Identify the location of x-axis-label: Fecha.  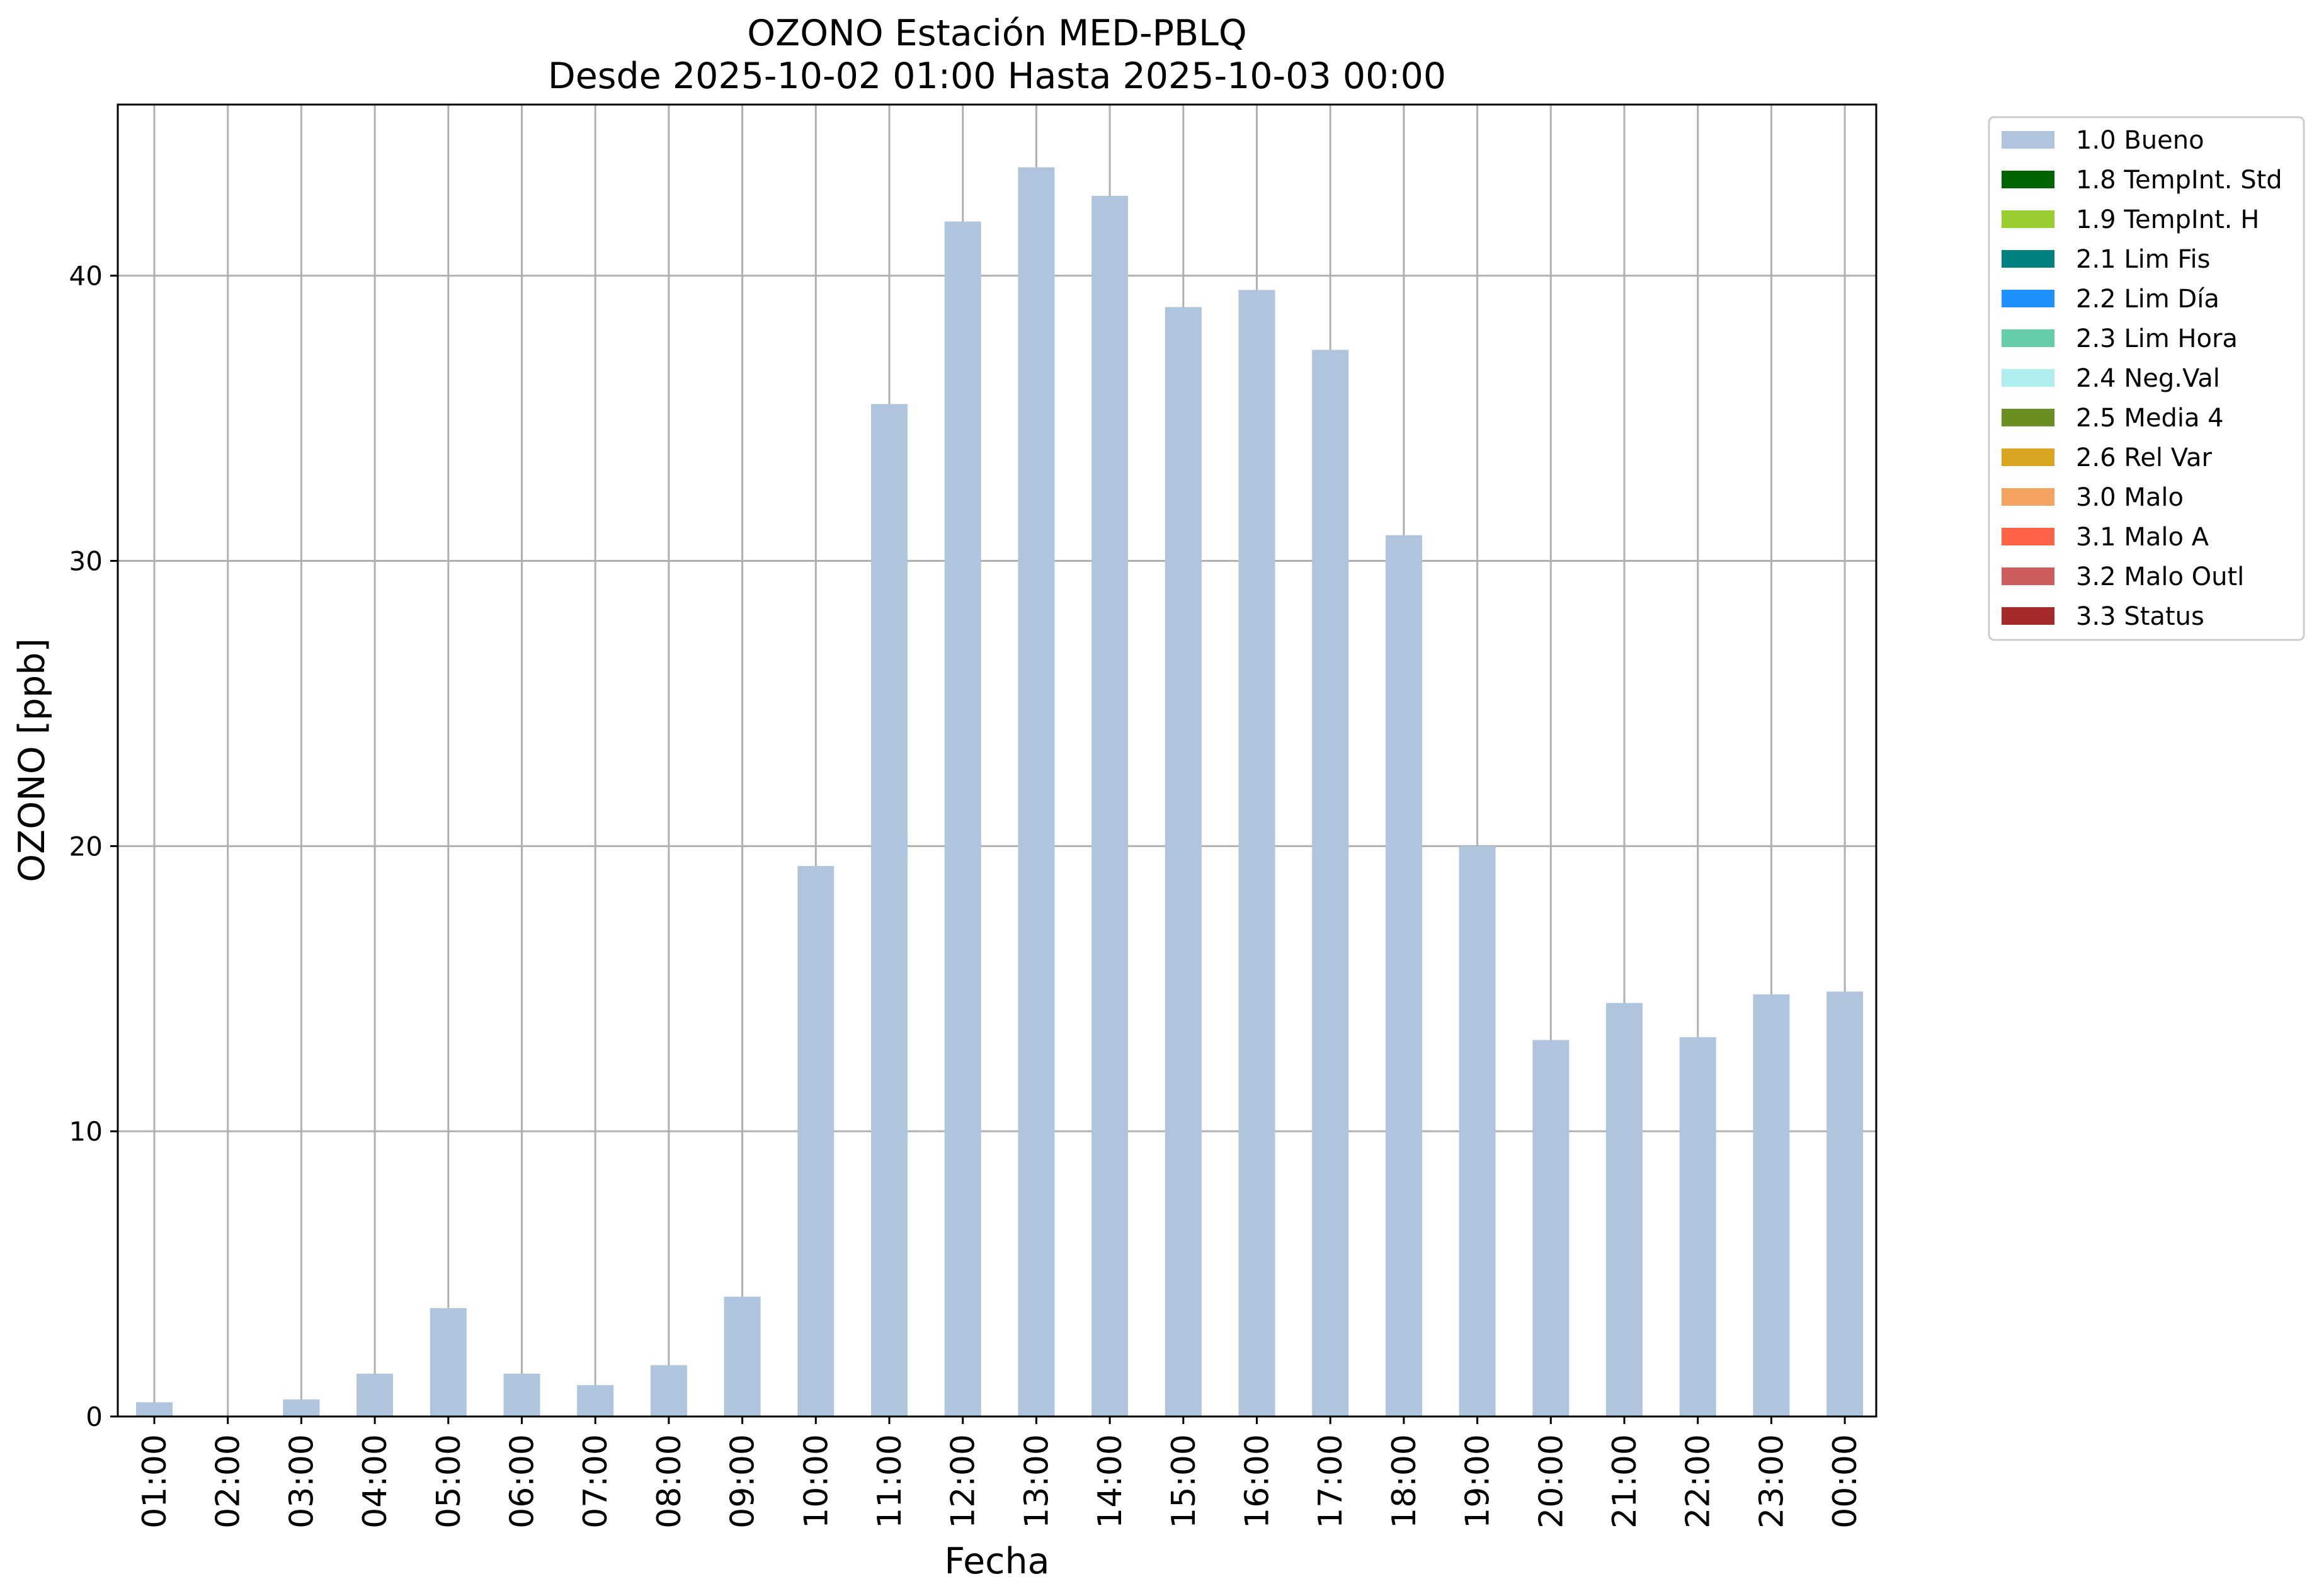
(996, 1561).